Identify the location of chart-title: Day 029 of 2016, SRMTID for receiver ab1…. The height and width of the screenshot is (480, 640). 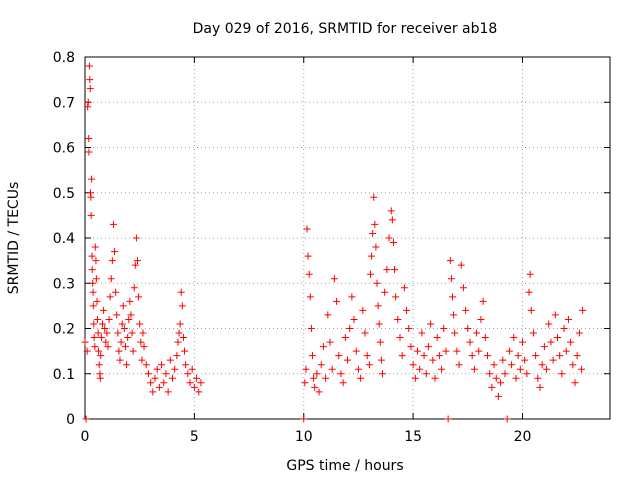
(345, 29).